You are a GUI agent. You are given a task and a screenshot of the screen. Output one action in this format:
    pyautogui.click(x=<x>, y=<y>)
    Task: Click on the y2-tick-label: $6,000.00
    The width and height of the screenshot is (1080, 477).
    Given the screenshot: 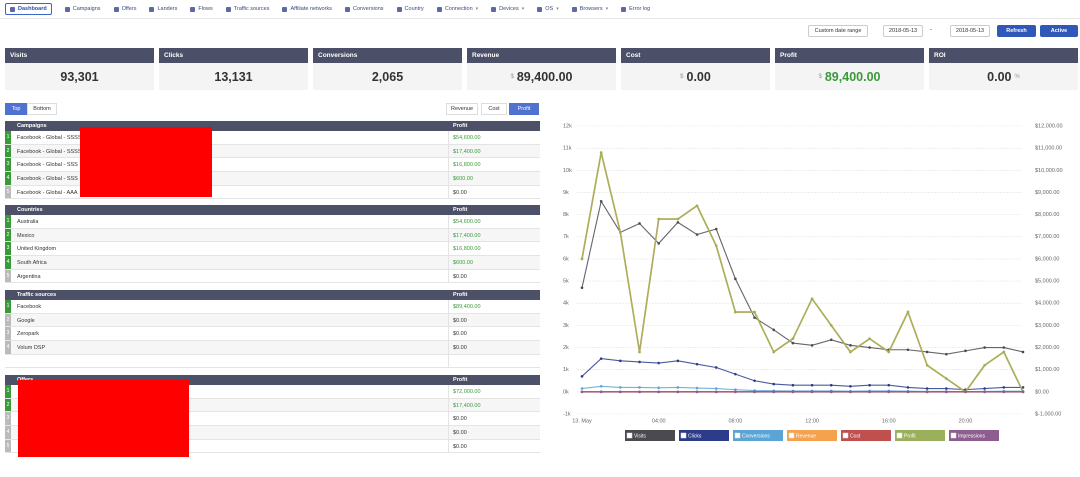 What is the action you would take?
    pyautogui.click(x=1047, y=259)
    